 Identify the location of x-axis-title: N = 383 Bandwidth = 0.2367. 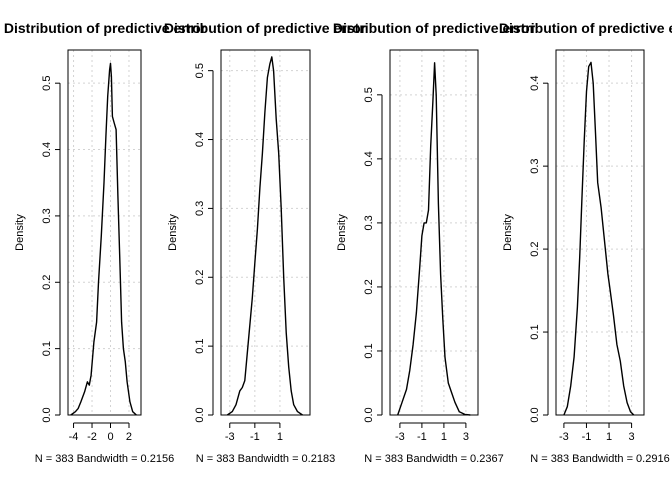
(433, 459).